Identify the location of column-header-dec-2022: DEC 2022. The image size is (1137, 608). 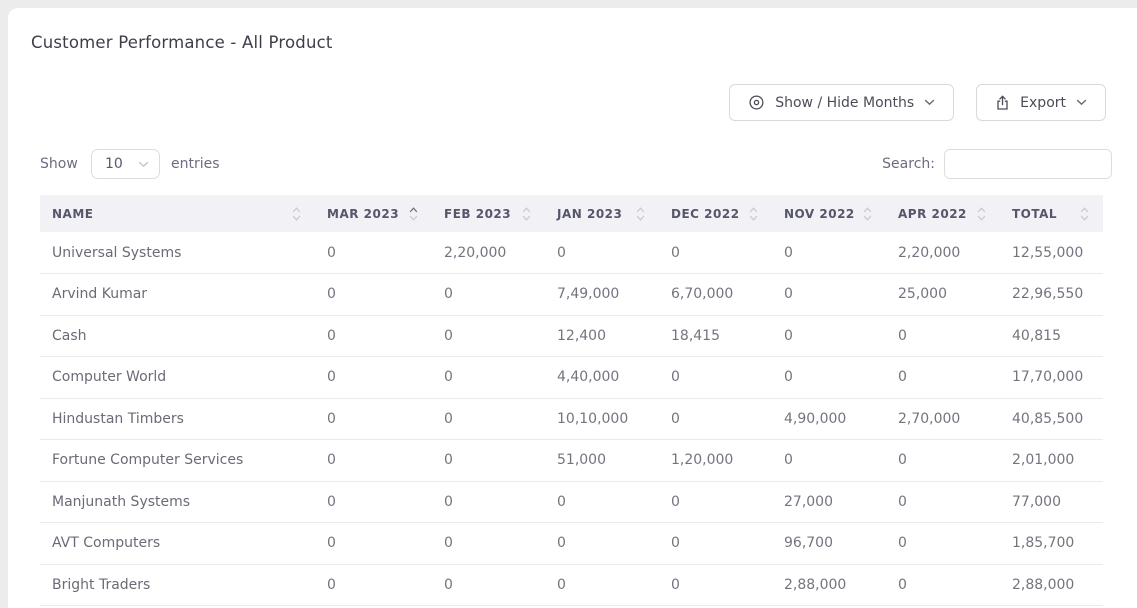
(715, 213).